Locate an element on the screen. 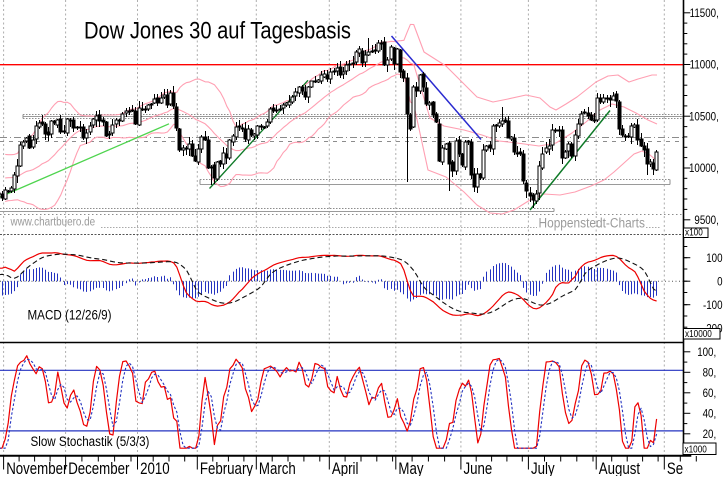  svg-text: Dow Jones 30 auf Tagesbasis is located at coordinates (217, 30).